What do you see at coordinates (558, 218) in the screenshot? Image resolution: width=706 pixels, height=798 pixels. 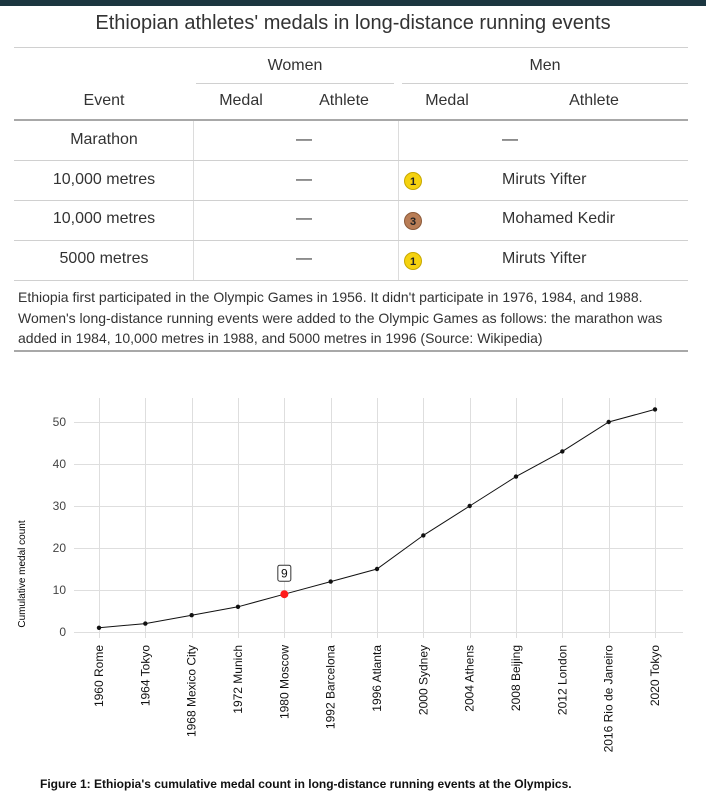 I see `row-men-athlete: Mohamed Kedir` at bounding box center [558, 218].